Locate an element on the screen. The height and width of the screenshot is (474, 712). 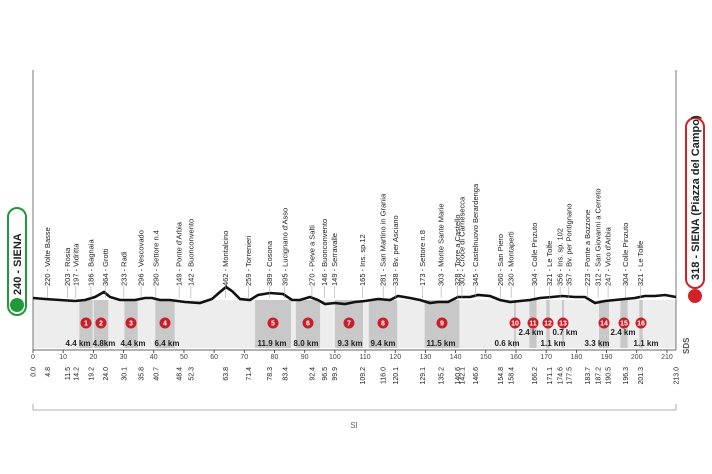
tick-label: 120 is located at coordinates (395, 357).